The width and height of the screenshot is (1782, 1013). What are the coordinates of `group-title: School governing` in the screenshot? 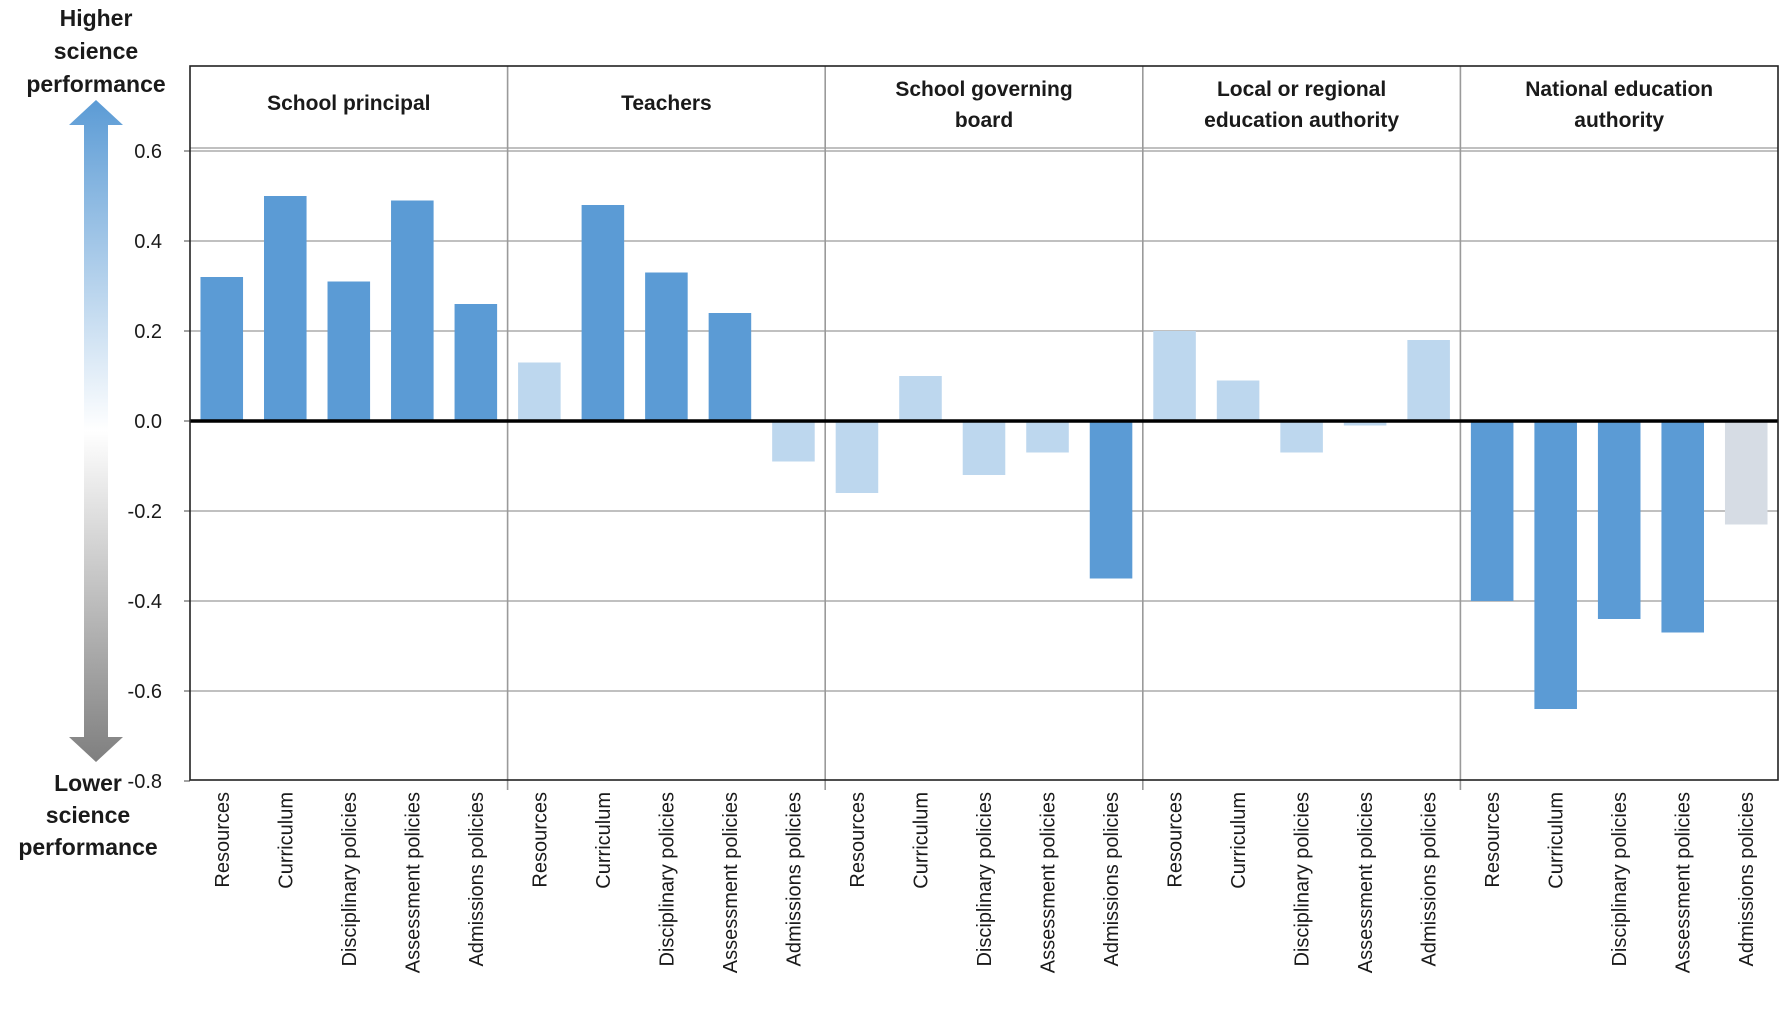 It's located at (983, 89).